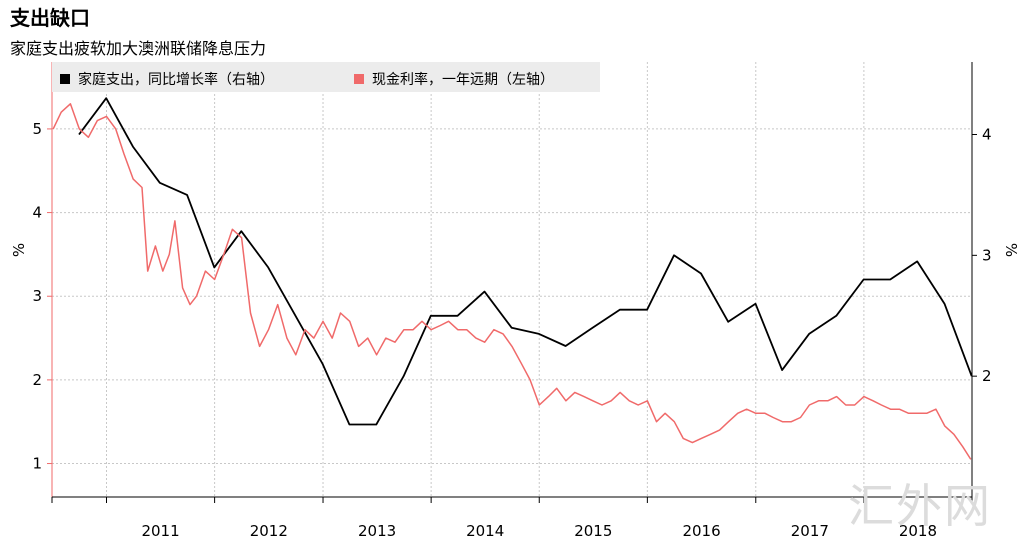 This screenshot has width=1022, height=542. Describe the element at coordinates (377, 531) in the screenshot. I see `x-tick-label: 2013` at that location.